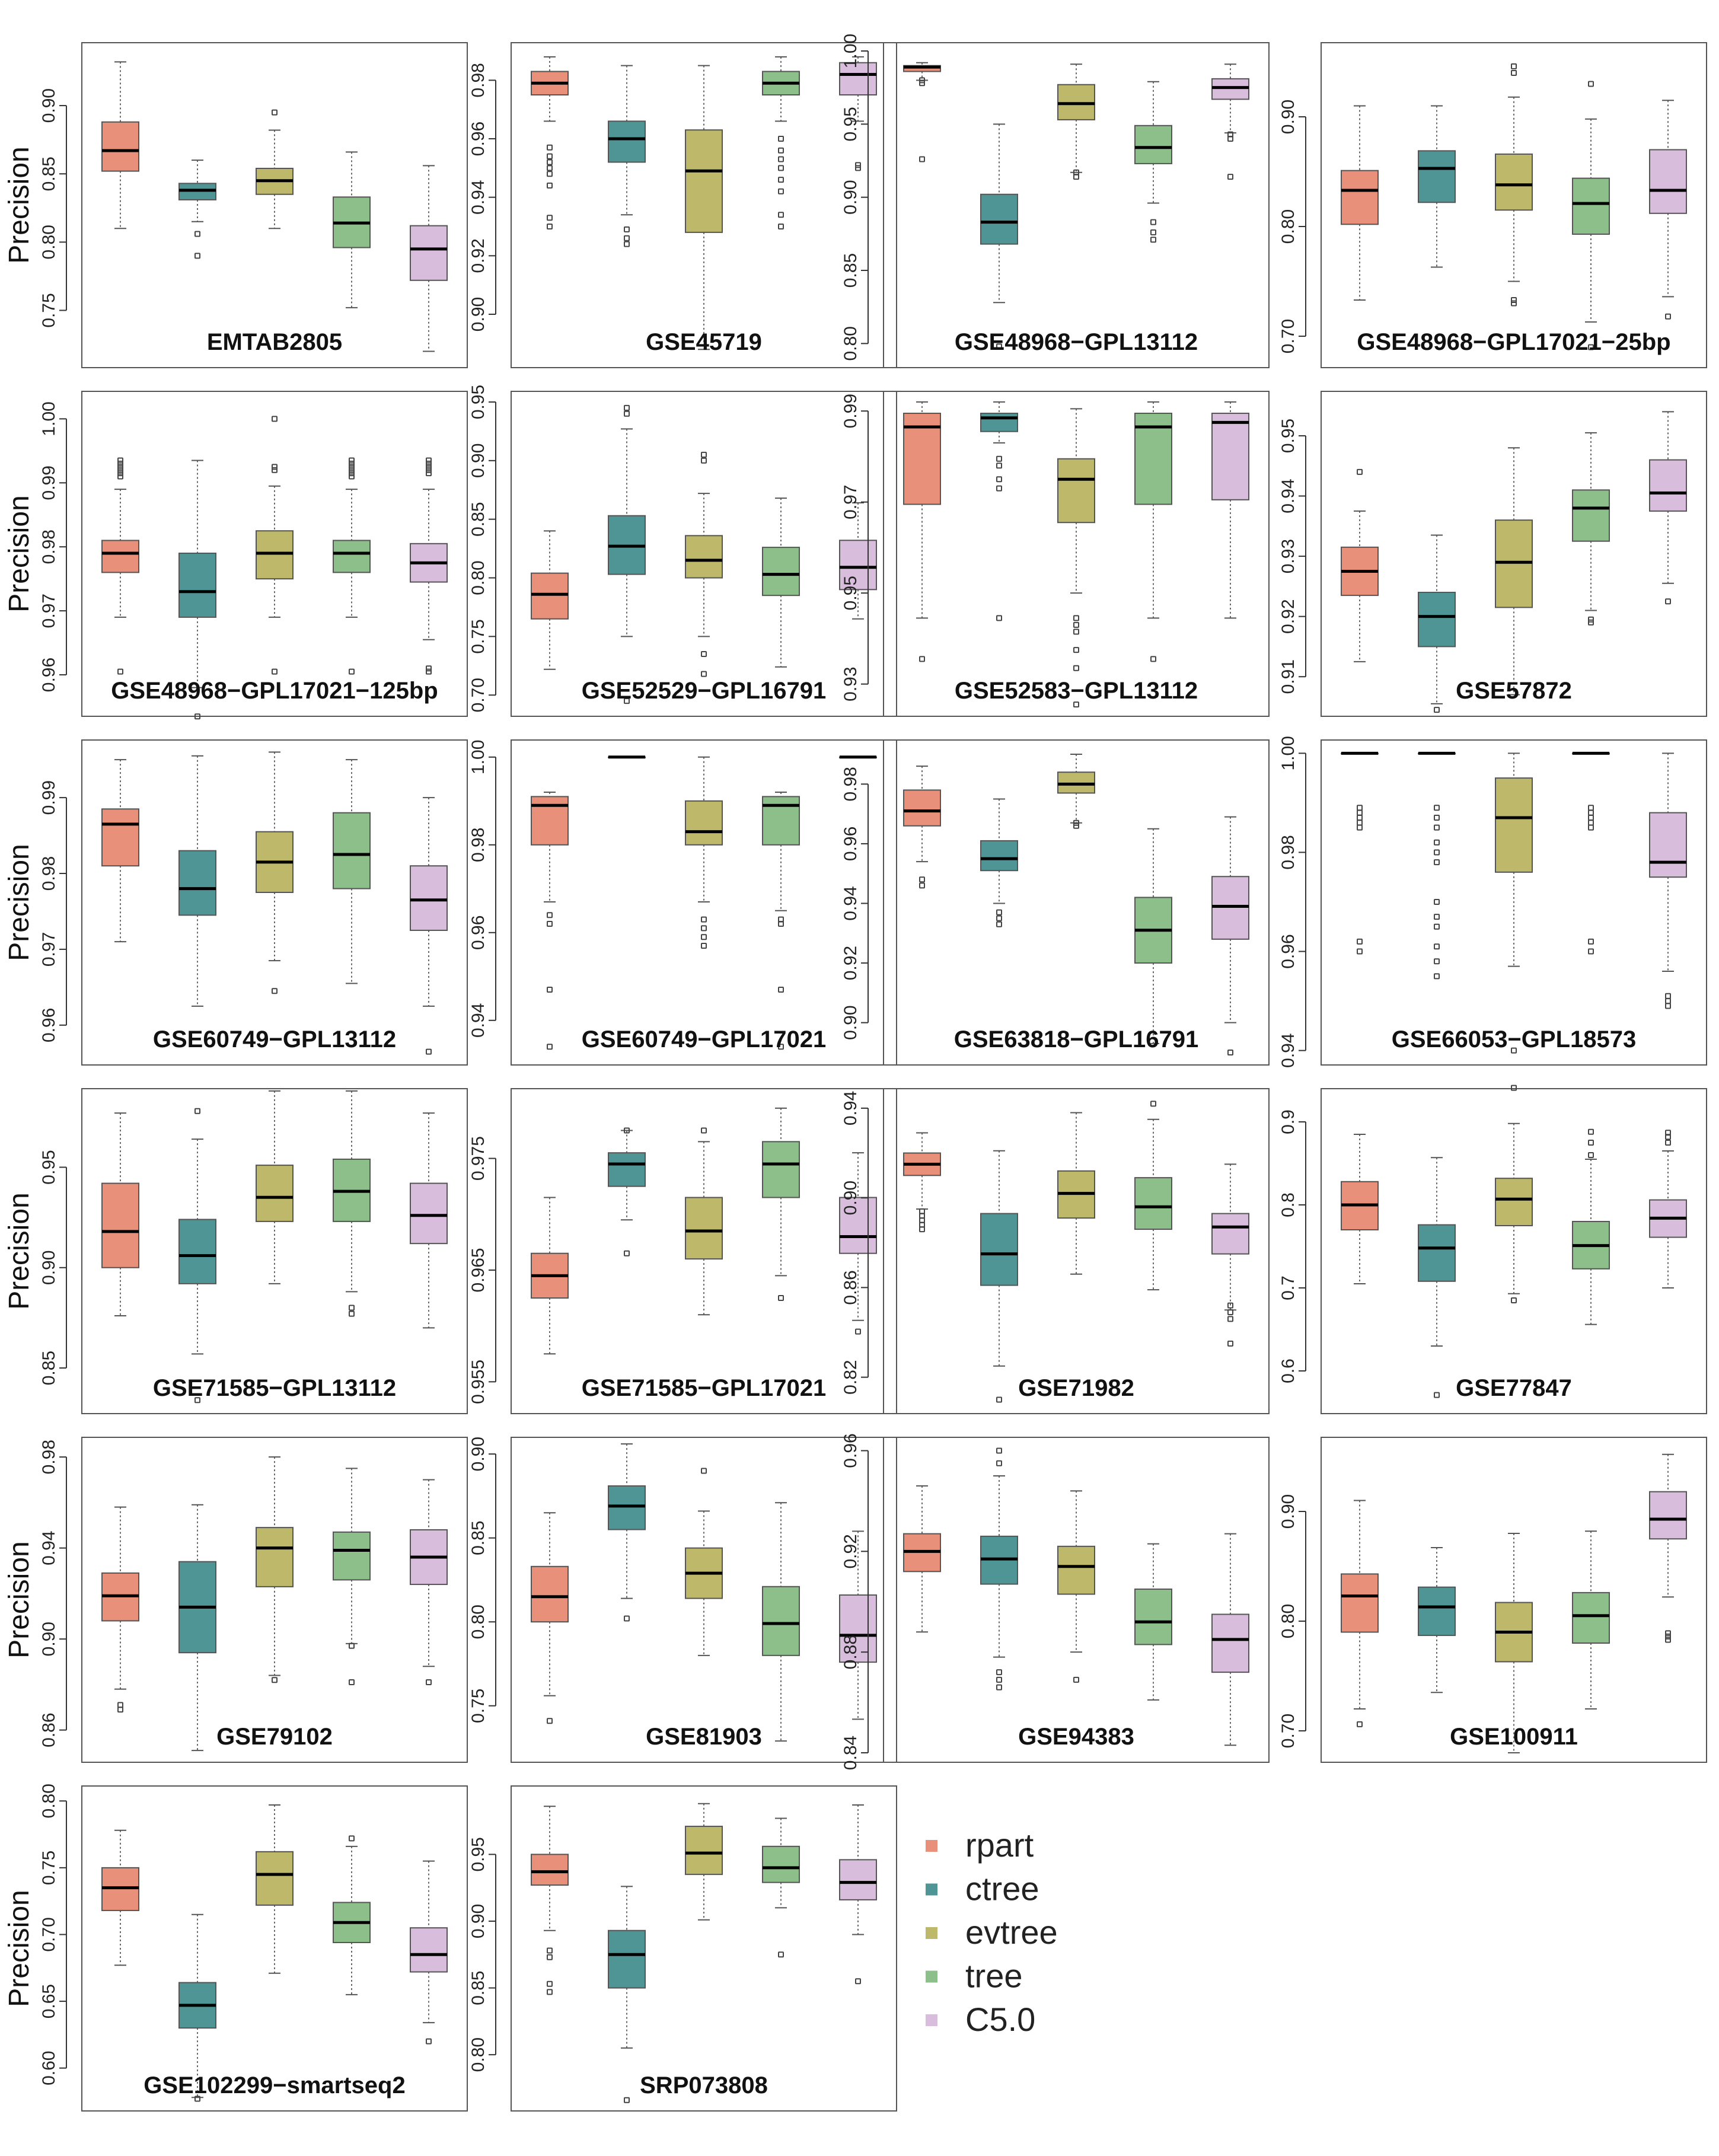 The width and height of the screenshot is (1719, 2156). I want to click on chart-title: GSE48968−GPL13112, so click(1076, 342).